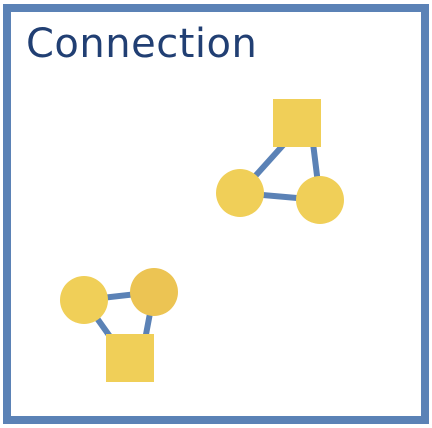  I want to click on lower-left-group, so click(119, 325).